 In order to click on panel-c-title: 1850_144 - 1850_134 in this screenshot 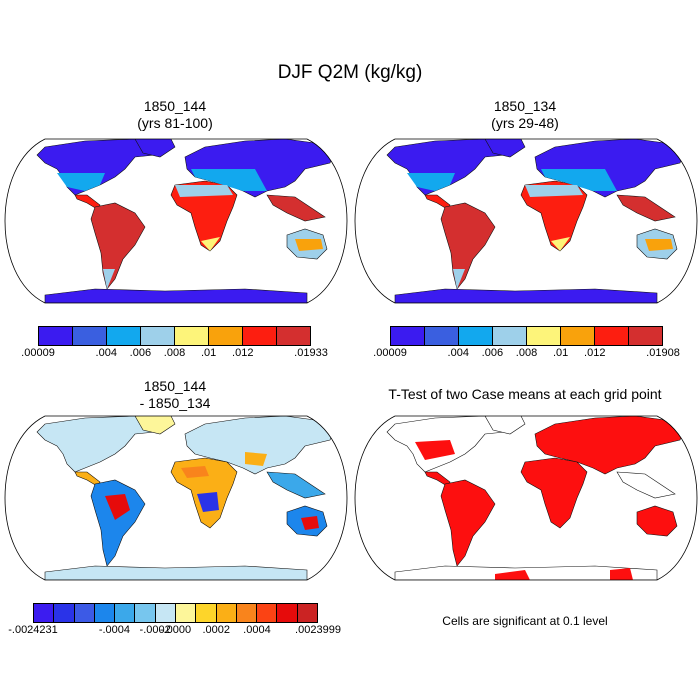, I will do `click(175, 394)`.